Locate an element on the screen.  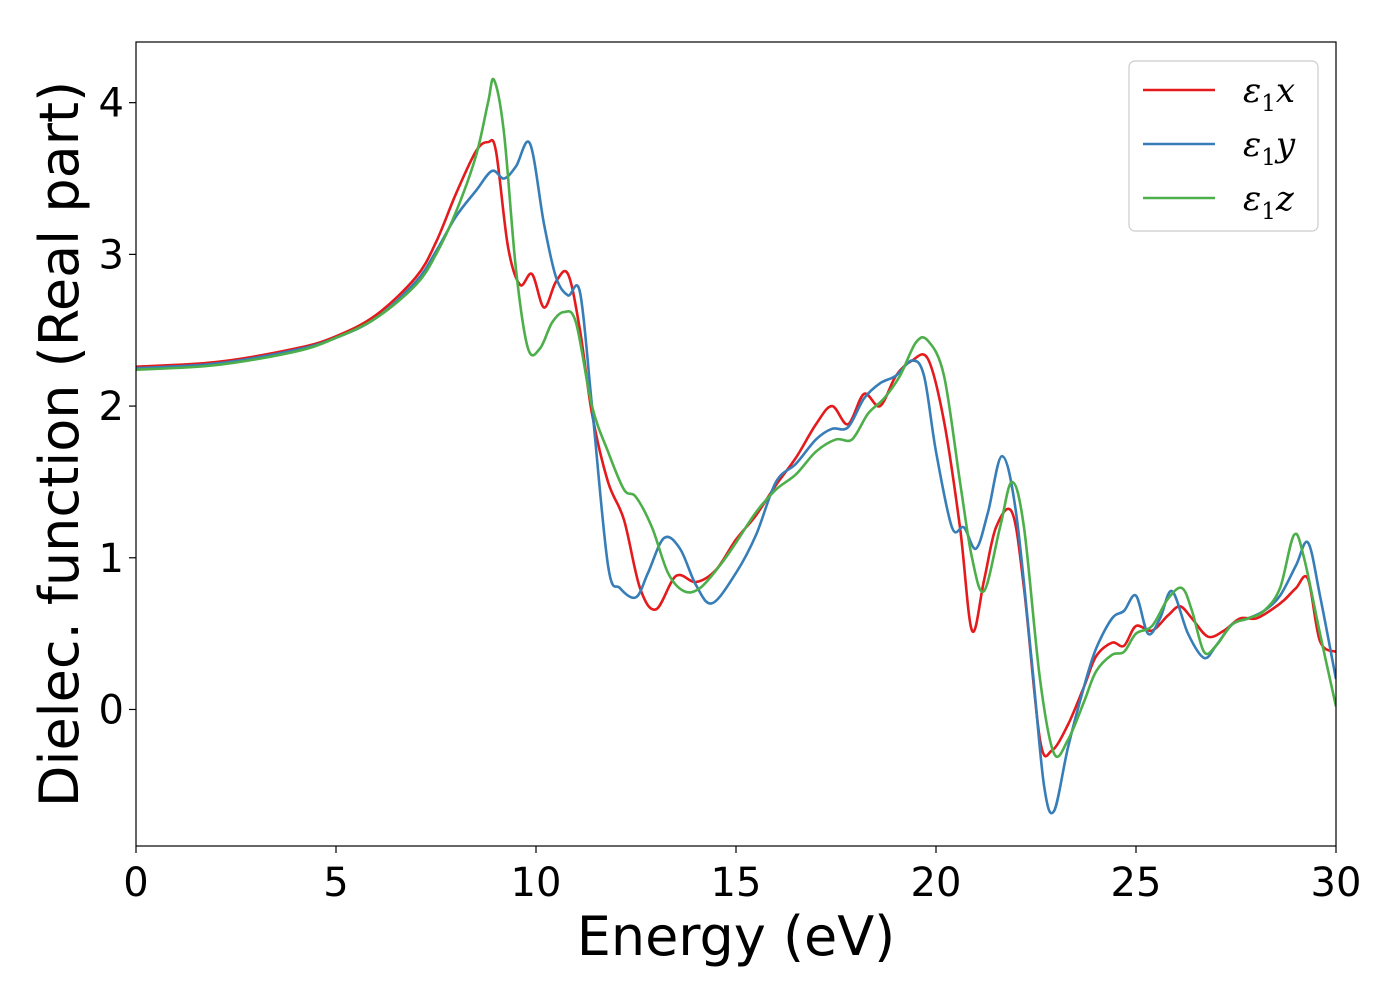
legend-entry-y: ε1y is located at coordinates (1219, 148).